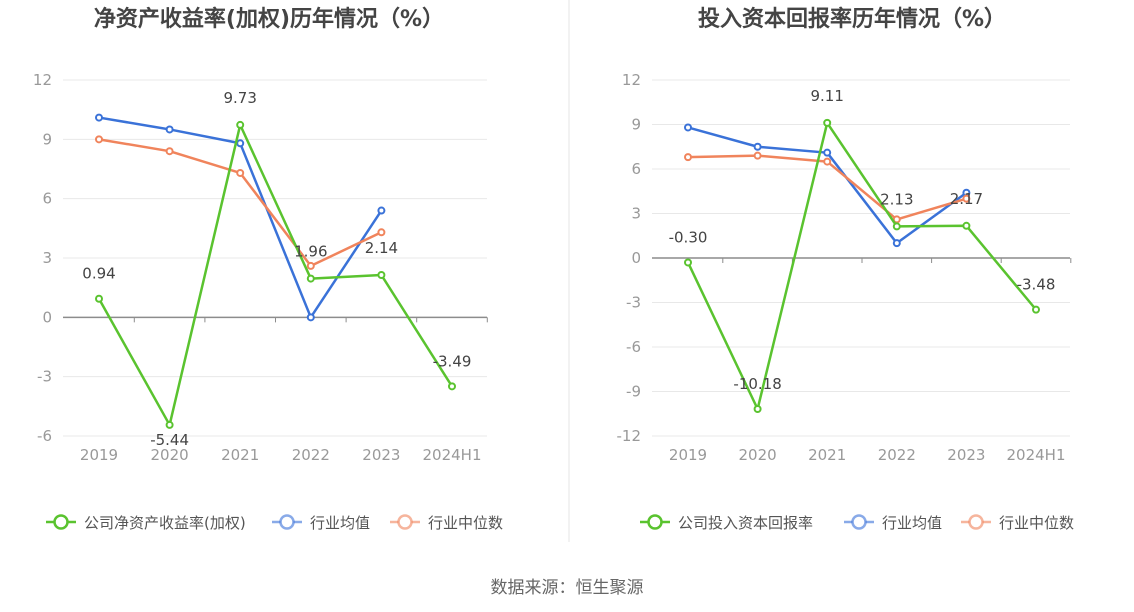 The image size is (1134, 612). Describe the element at coordinates (896, 199) in the screenshot. I see `data-label: 2.13` at that location.